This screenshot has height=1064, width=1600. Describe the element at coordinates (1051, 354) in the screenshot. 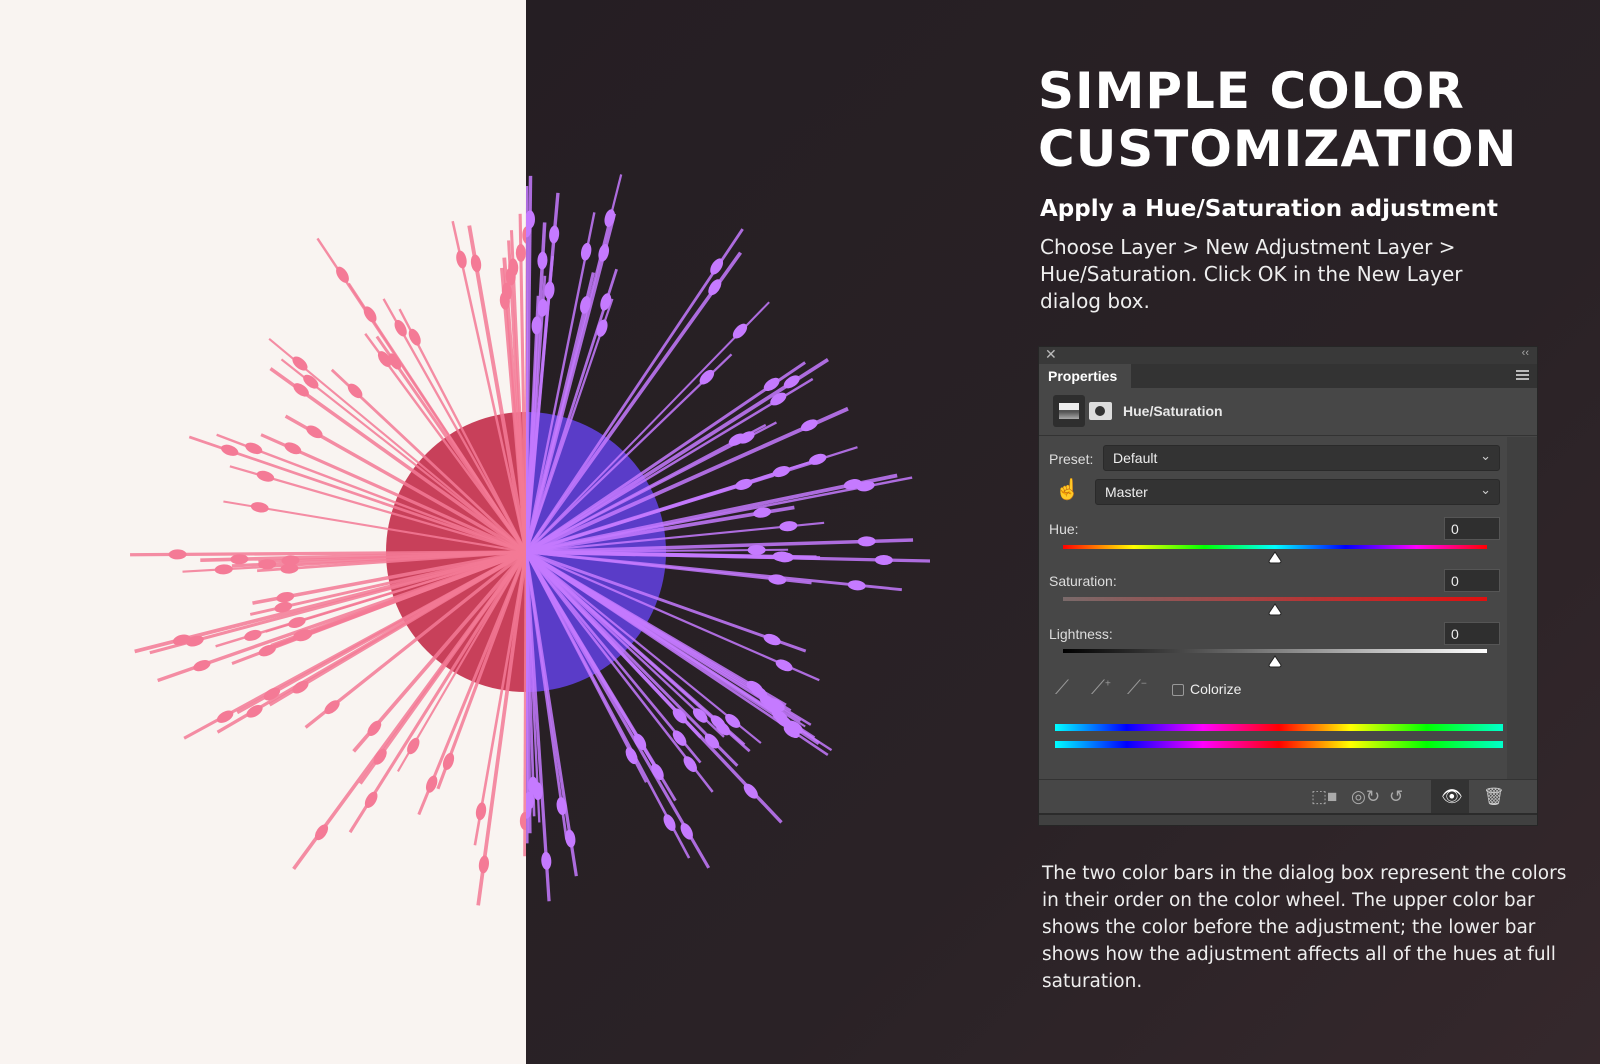

I see `close-icon: ✕` at that location.